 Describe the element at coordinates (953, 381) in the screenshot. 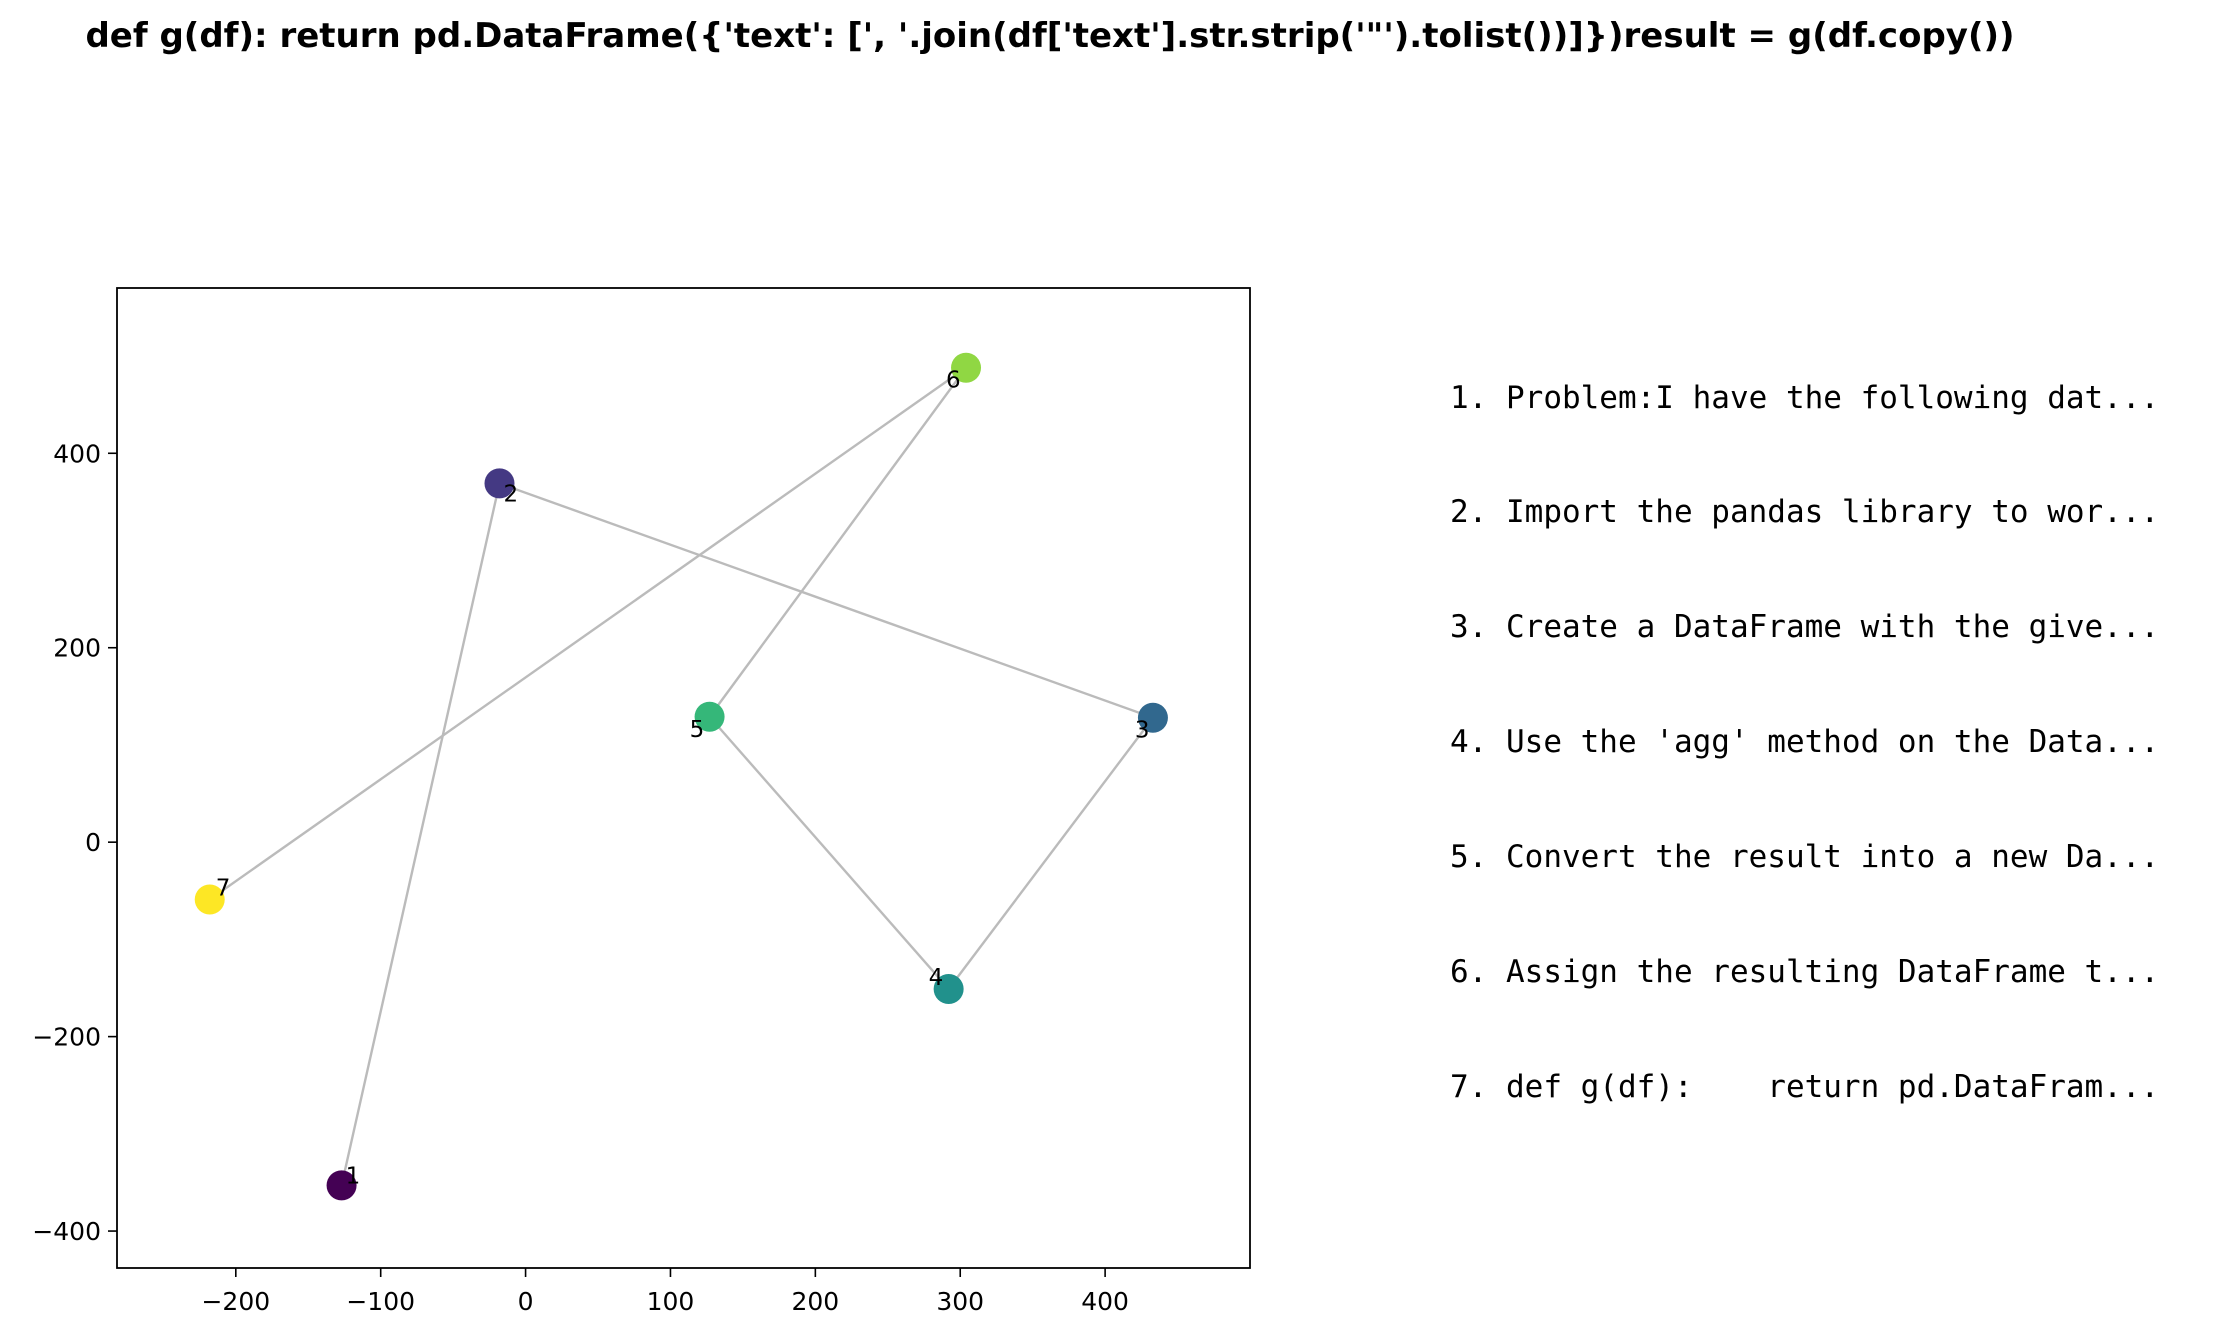

I see `point-label: 6` at that location.